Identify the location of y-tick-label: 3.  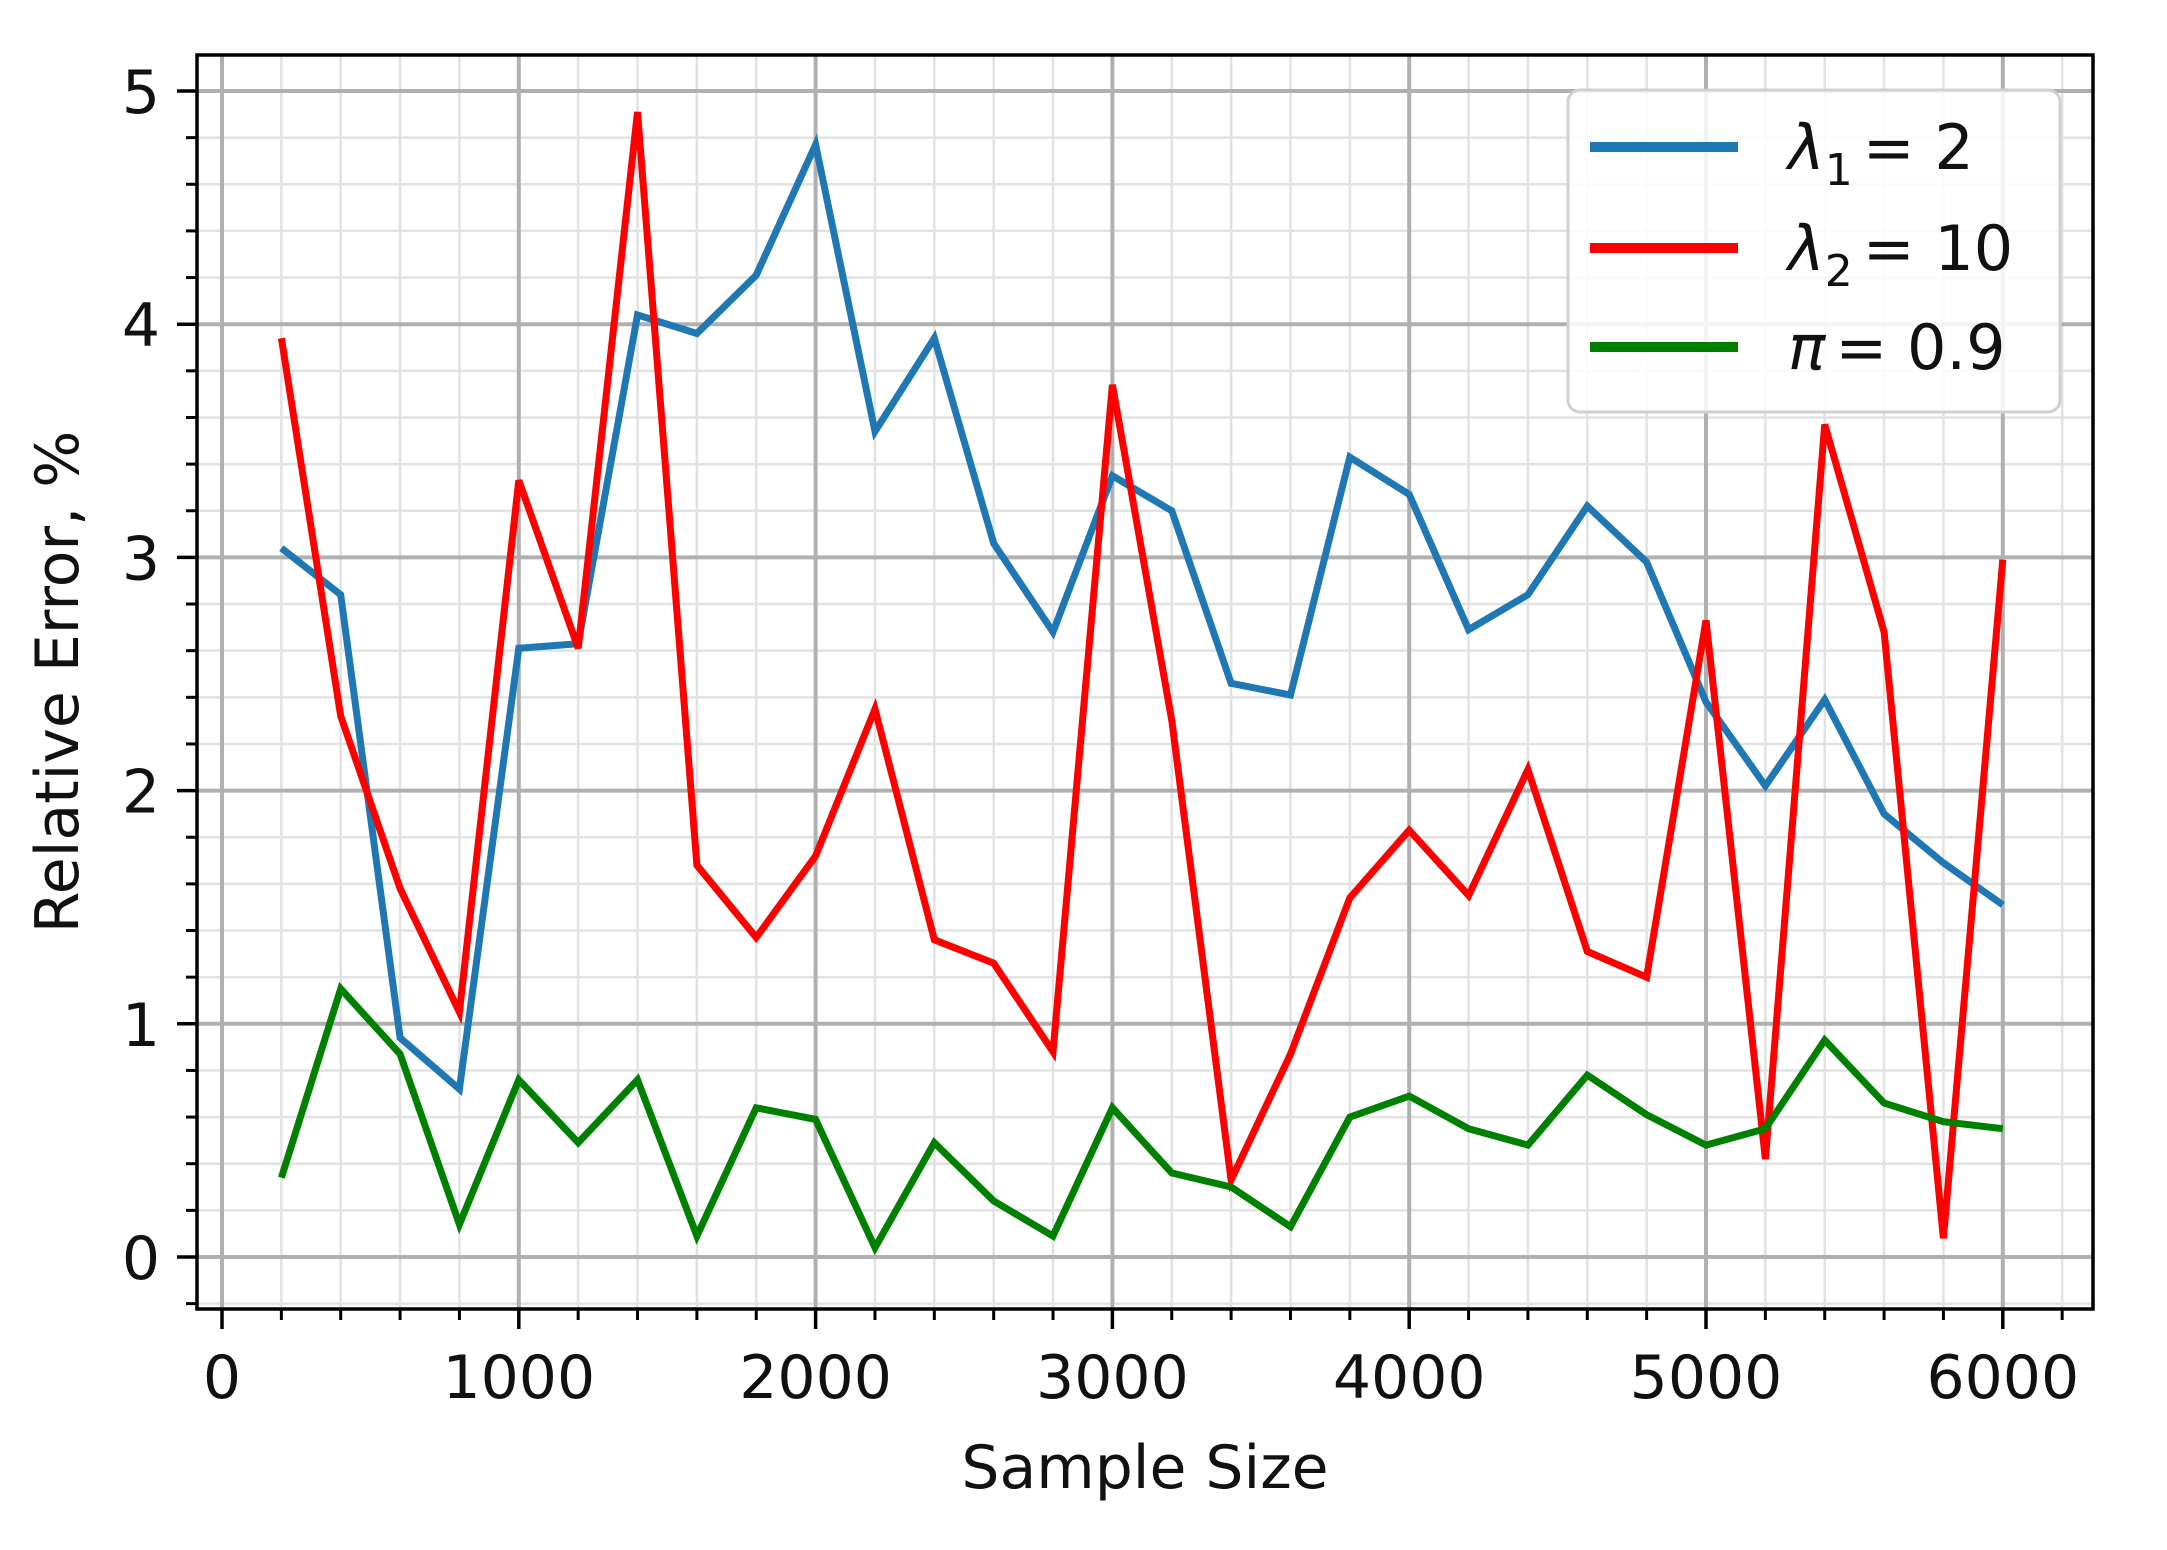
(141, 559).